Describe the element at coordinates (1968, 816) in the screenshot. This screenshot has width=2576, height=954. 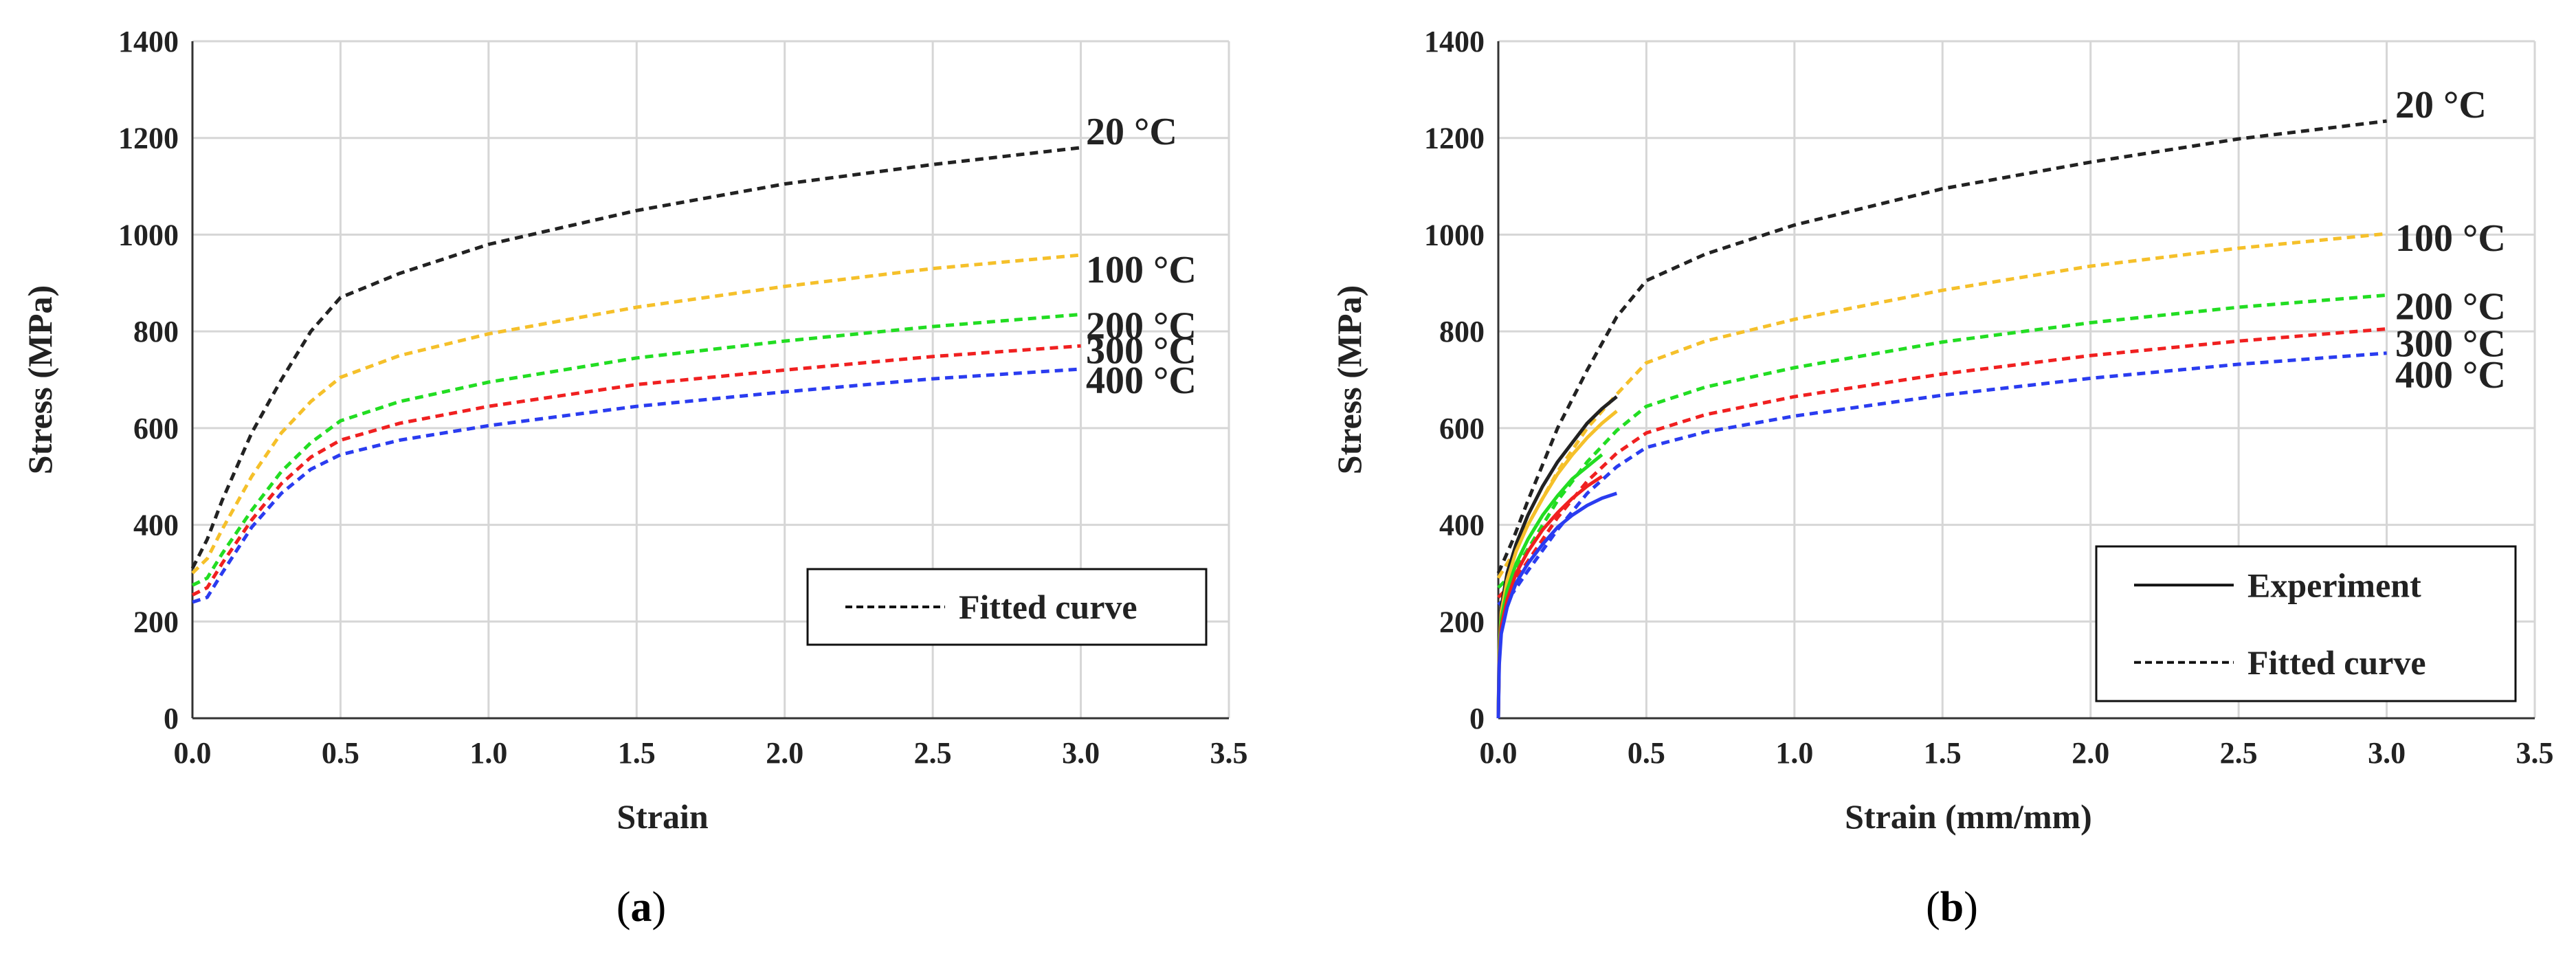
I see `x-axis-label: Strain (mm/mm)` at that location.